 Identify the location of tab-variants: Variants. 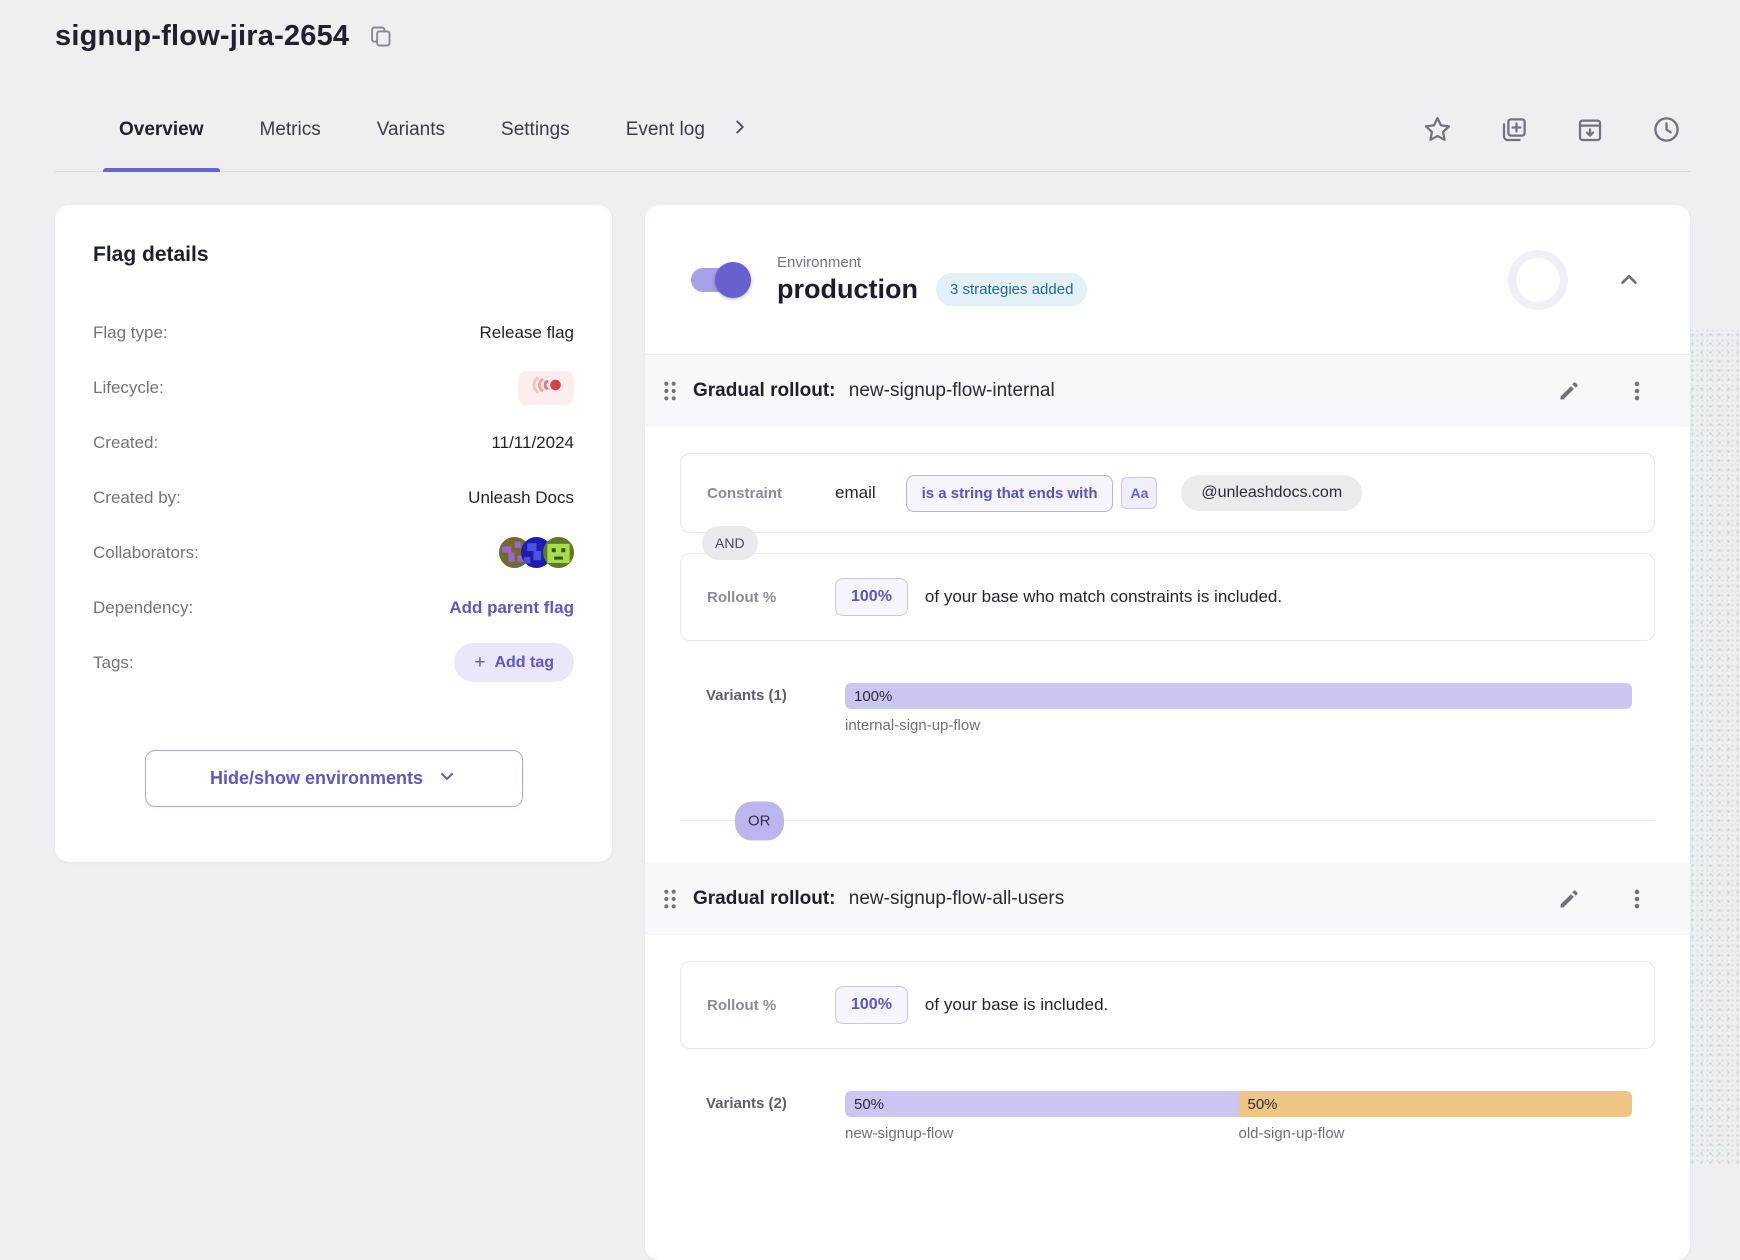
(411, 129).